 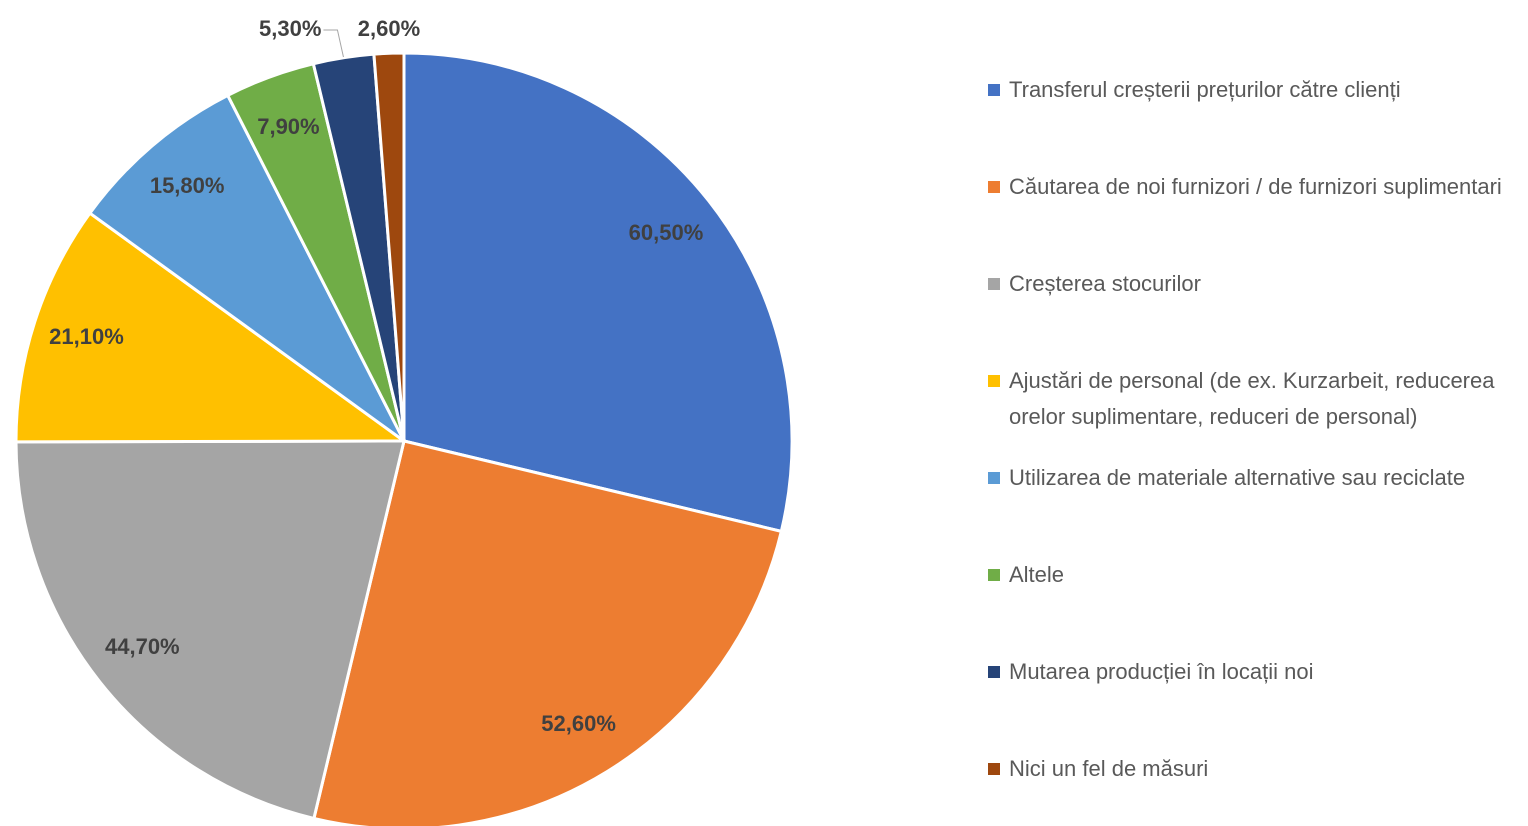 I want to click on data-label: 44,70%, so click(x=142, y=646).